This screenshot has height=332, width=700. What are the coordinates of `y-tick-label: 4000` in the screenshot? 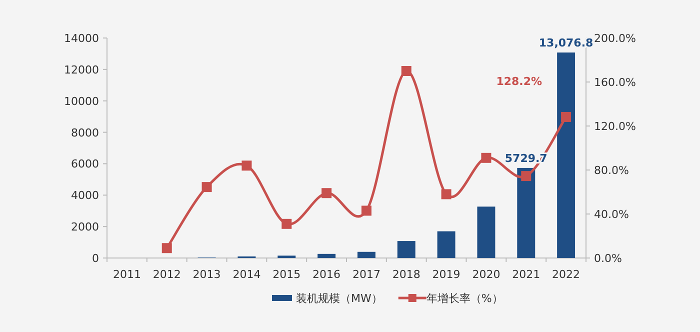 It's located at (85, 195).